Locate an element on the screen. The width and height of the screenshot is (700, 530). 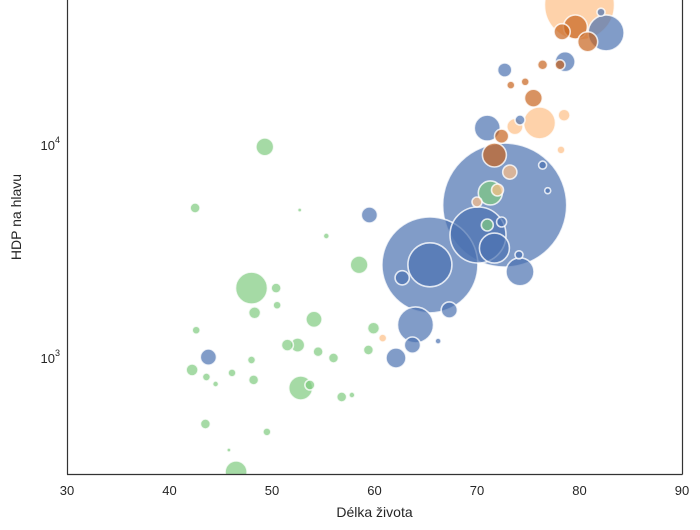
x-tick-label: 50 is located at coordinates (272, 490).